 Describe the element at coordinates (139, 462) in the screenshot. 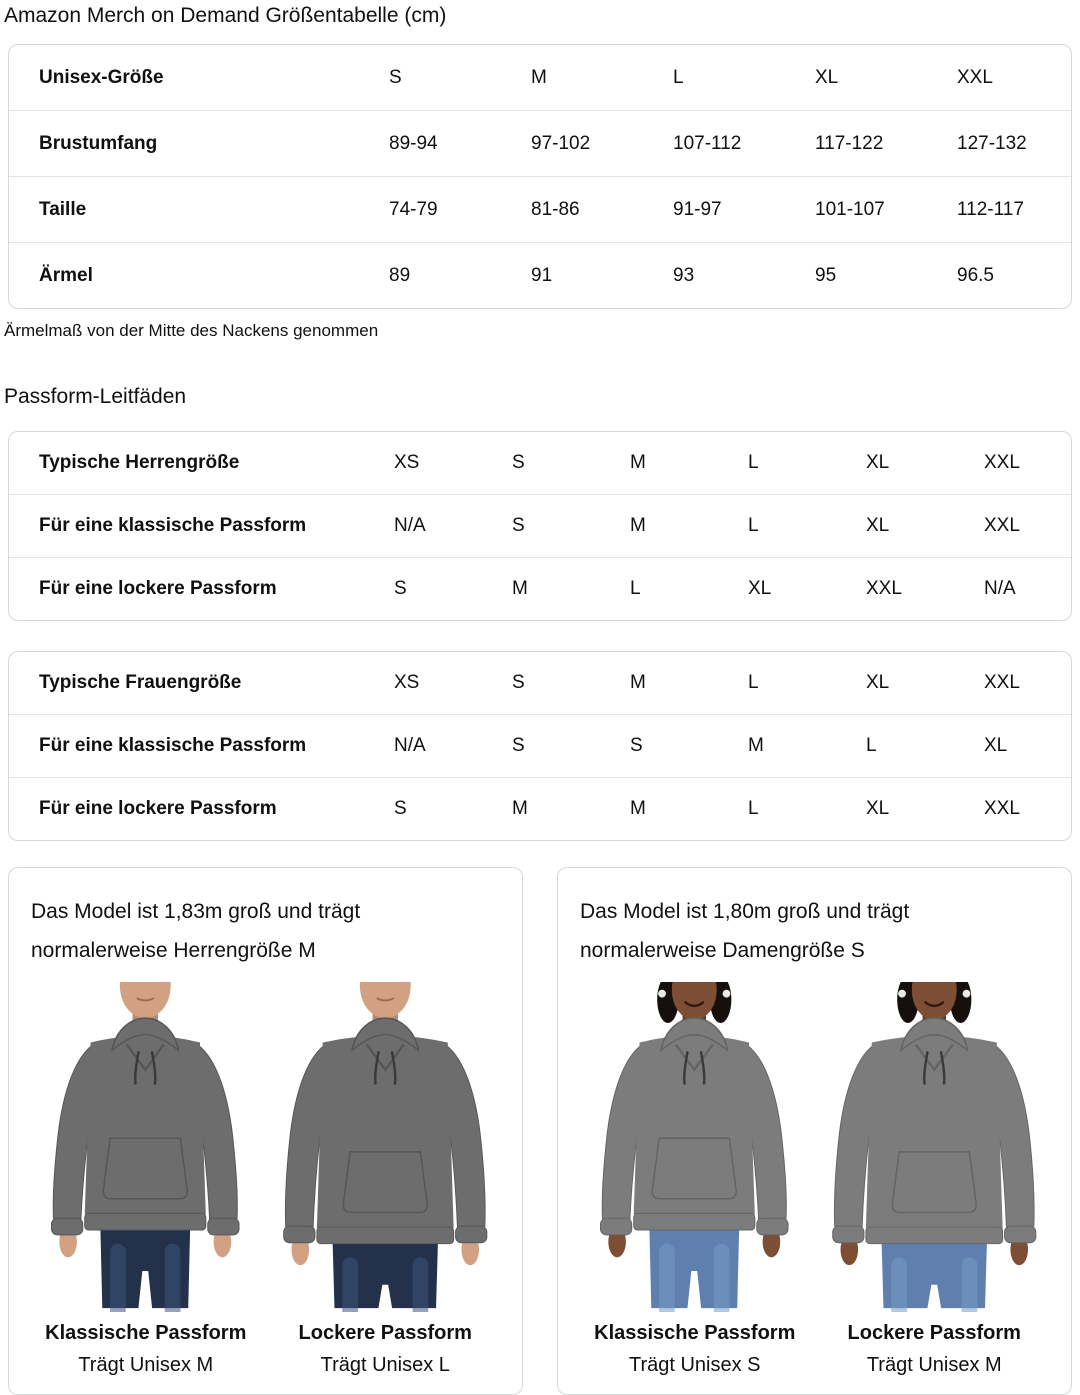

I see `row-label: Typische Herrengröße` at that location.